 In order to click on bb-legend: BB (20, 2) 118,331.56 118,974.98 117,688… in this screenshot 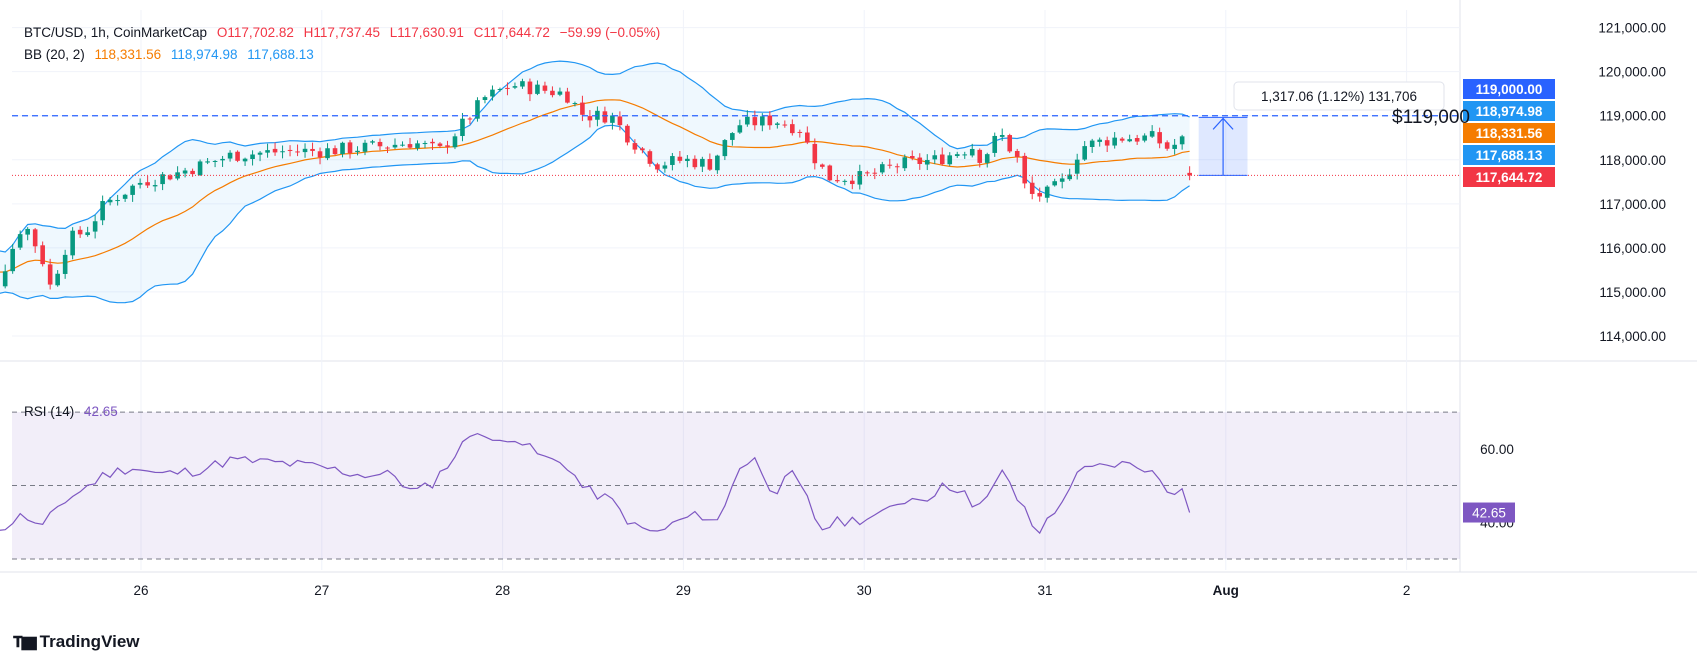, I will do `click(172, 54)`.